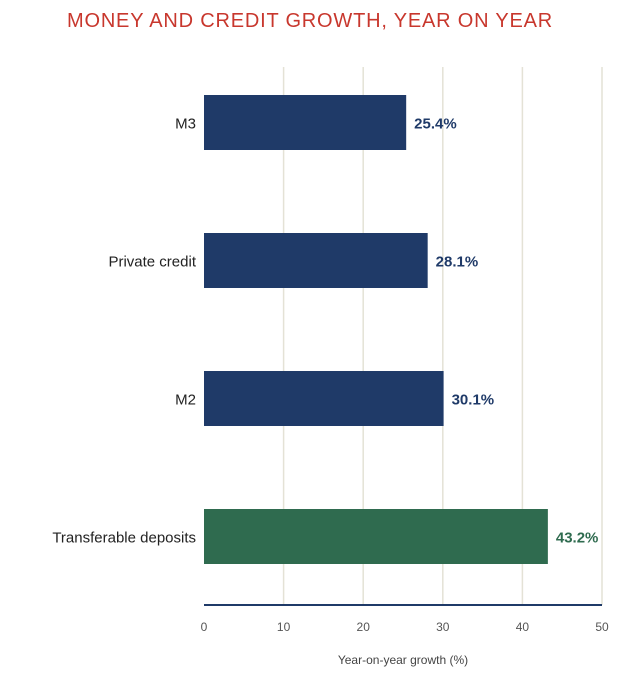 The image size is (630, 685). Describe the element at coordinates (403, 660) in the screenshot. I see `x-axis-title: Year-on-year growth (%)` at that location.